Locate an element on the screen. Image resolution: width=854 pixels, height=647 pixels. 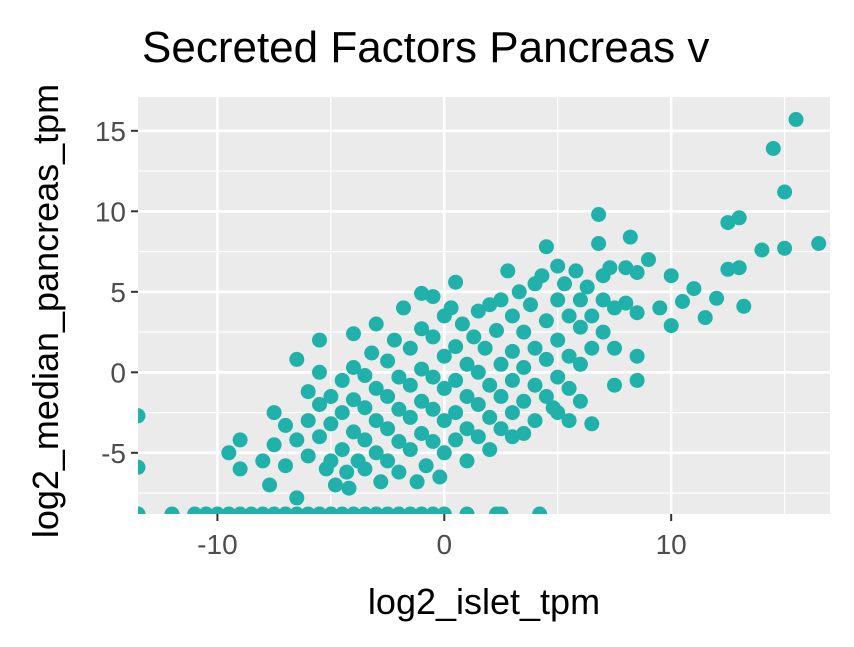
y-tick-label: 10 is located at coordinates (110, 211).